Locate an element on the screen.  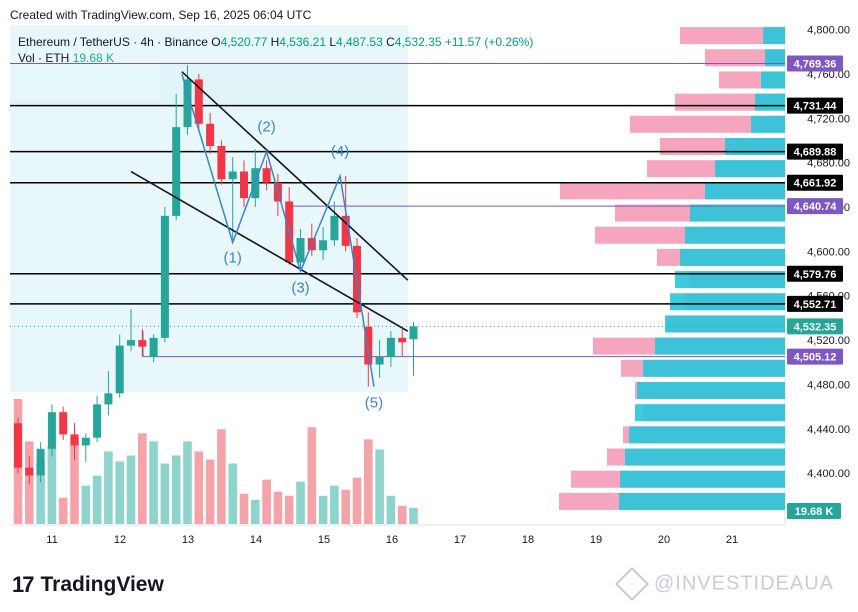
price-axis-label-text: 4,552.71 is located at coordinates (815, 305).